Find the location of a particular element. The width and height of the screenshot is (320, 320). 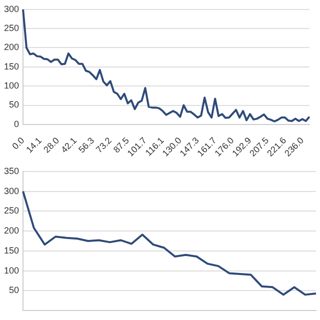

x-tick-label: 56.3 is located at coordinates (86, 145).